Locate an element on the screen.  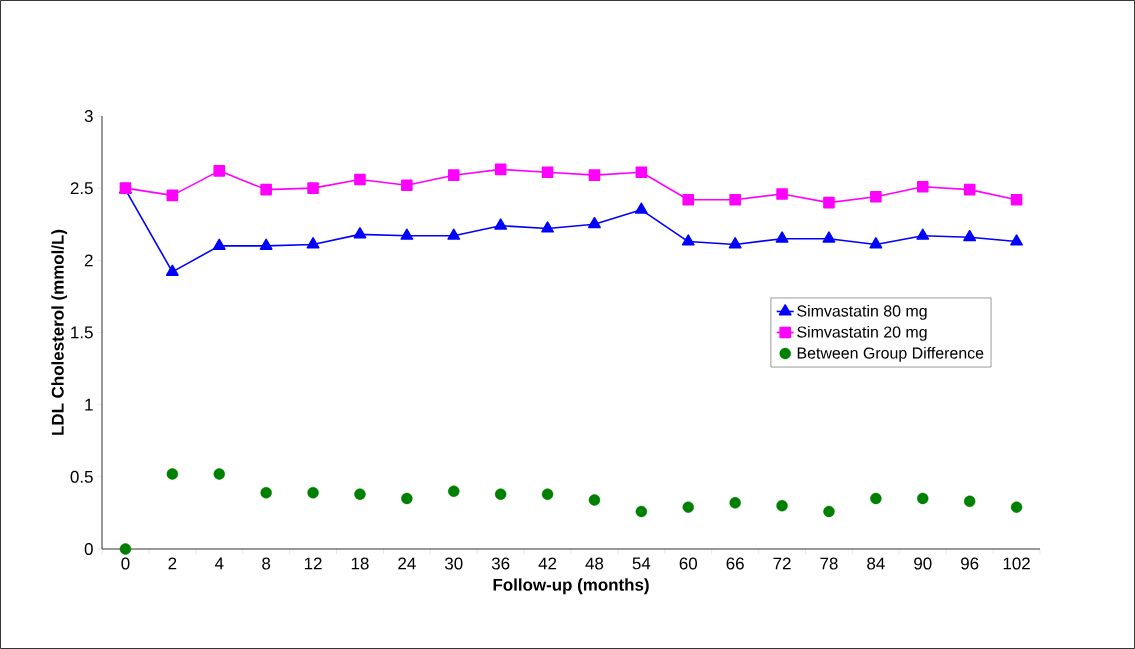
y-tick-label: 2.5 is located at coordinates (81, 188).